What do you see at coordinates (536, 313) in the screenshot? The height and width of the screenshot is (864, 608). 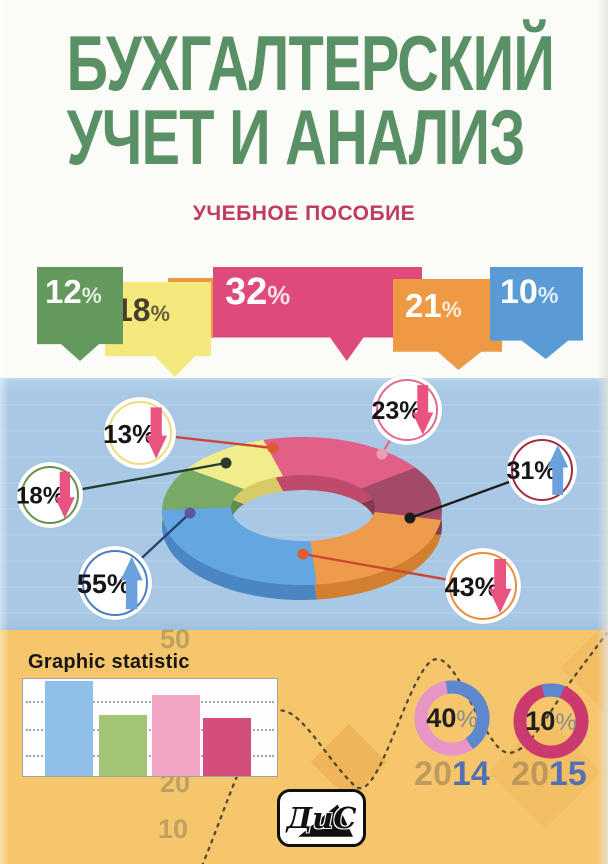 I see `percent-tag-10: 10%` at bounding box center [536, 313].